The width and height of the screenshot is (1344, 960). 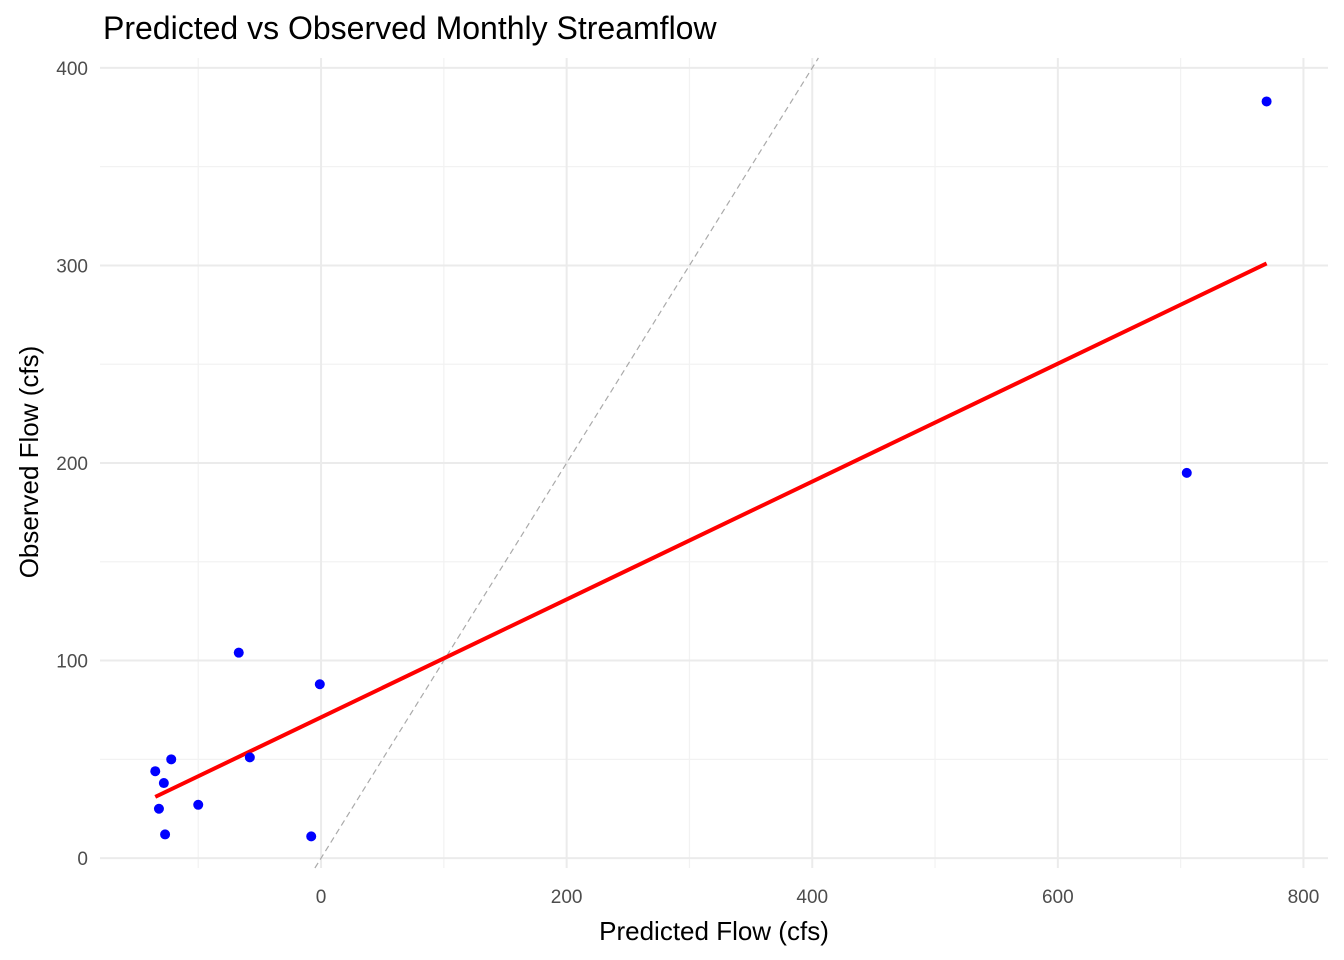 I want to click on x-tick-label: 800, so click(x=1304, y=897).